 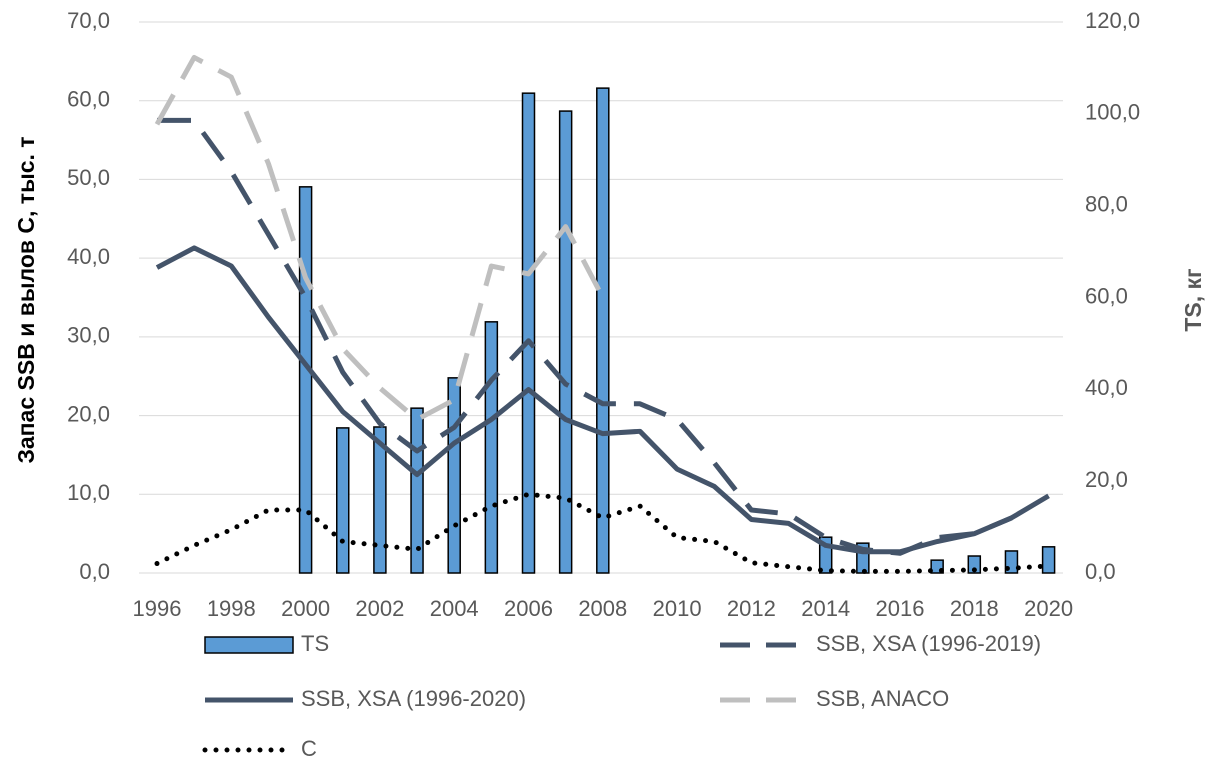 I want to click on y-tick-label: 20,0, so click(x=88, y=413).